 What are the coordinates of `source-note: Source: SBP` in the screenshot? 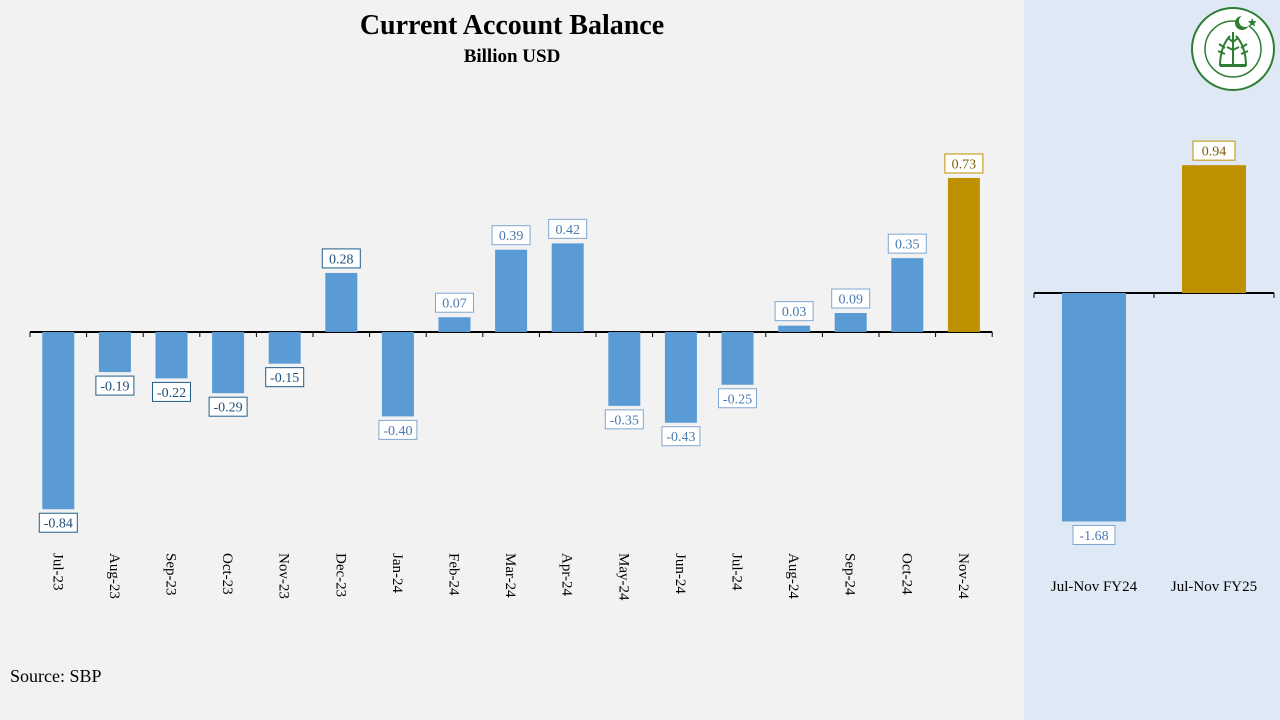 It's located at (56, 676).